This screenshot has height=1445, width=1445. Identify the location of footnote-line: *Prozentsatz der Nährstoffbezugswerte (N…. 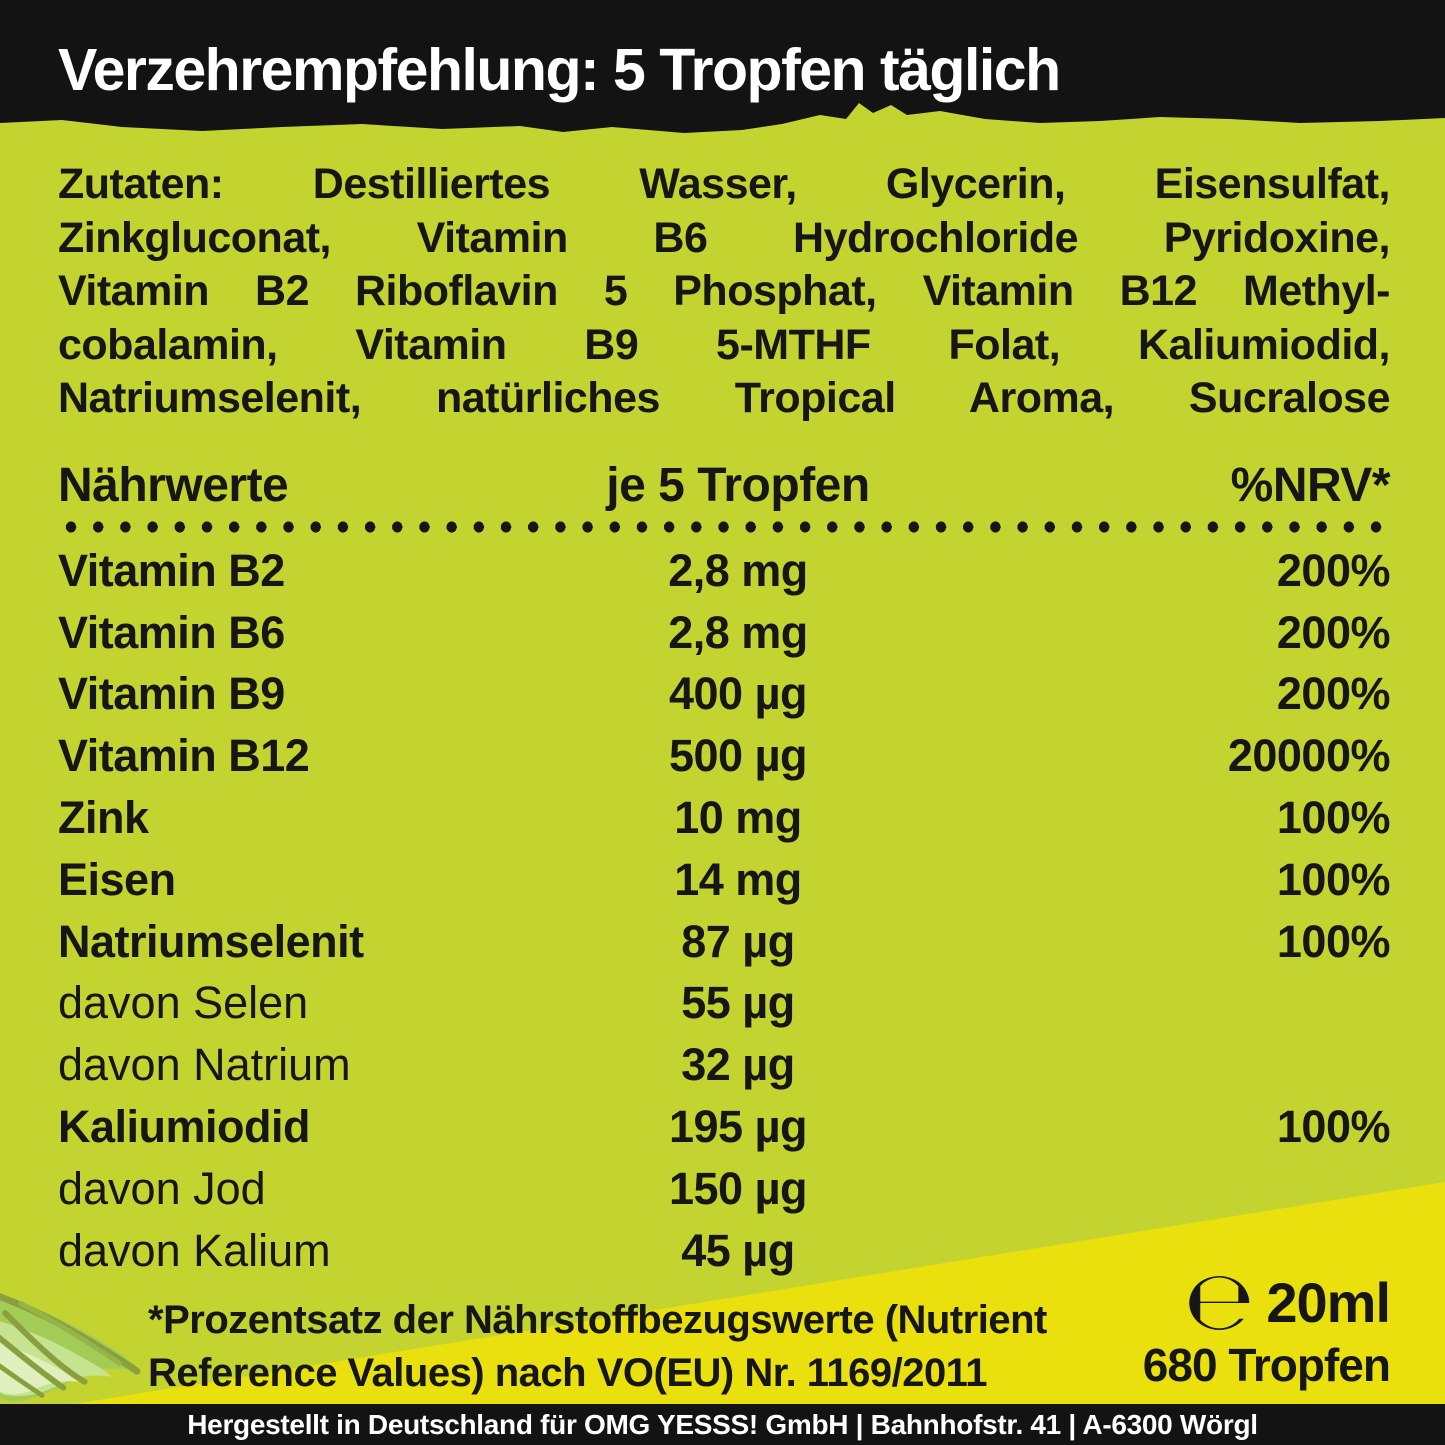
(597, 1320).